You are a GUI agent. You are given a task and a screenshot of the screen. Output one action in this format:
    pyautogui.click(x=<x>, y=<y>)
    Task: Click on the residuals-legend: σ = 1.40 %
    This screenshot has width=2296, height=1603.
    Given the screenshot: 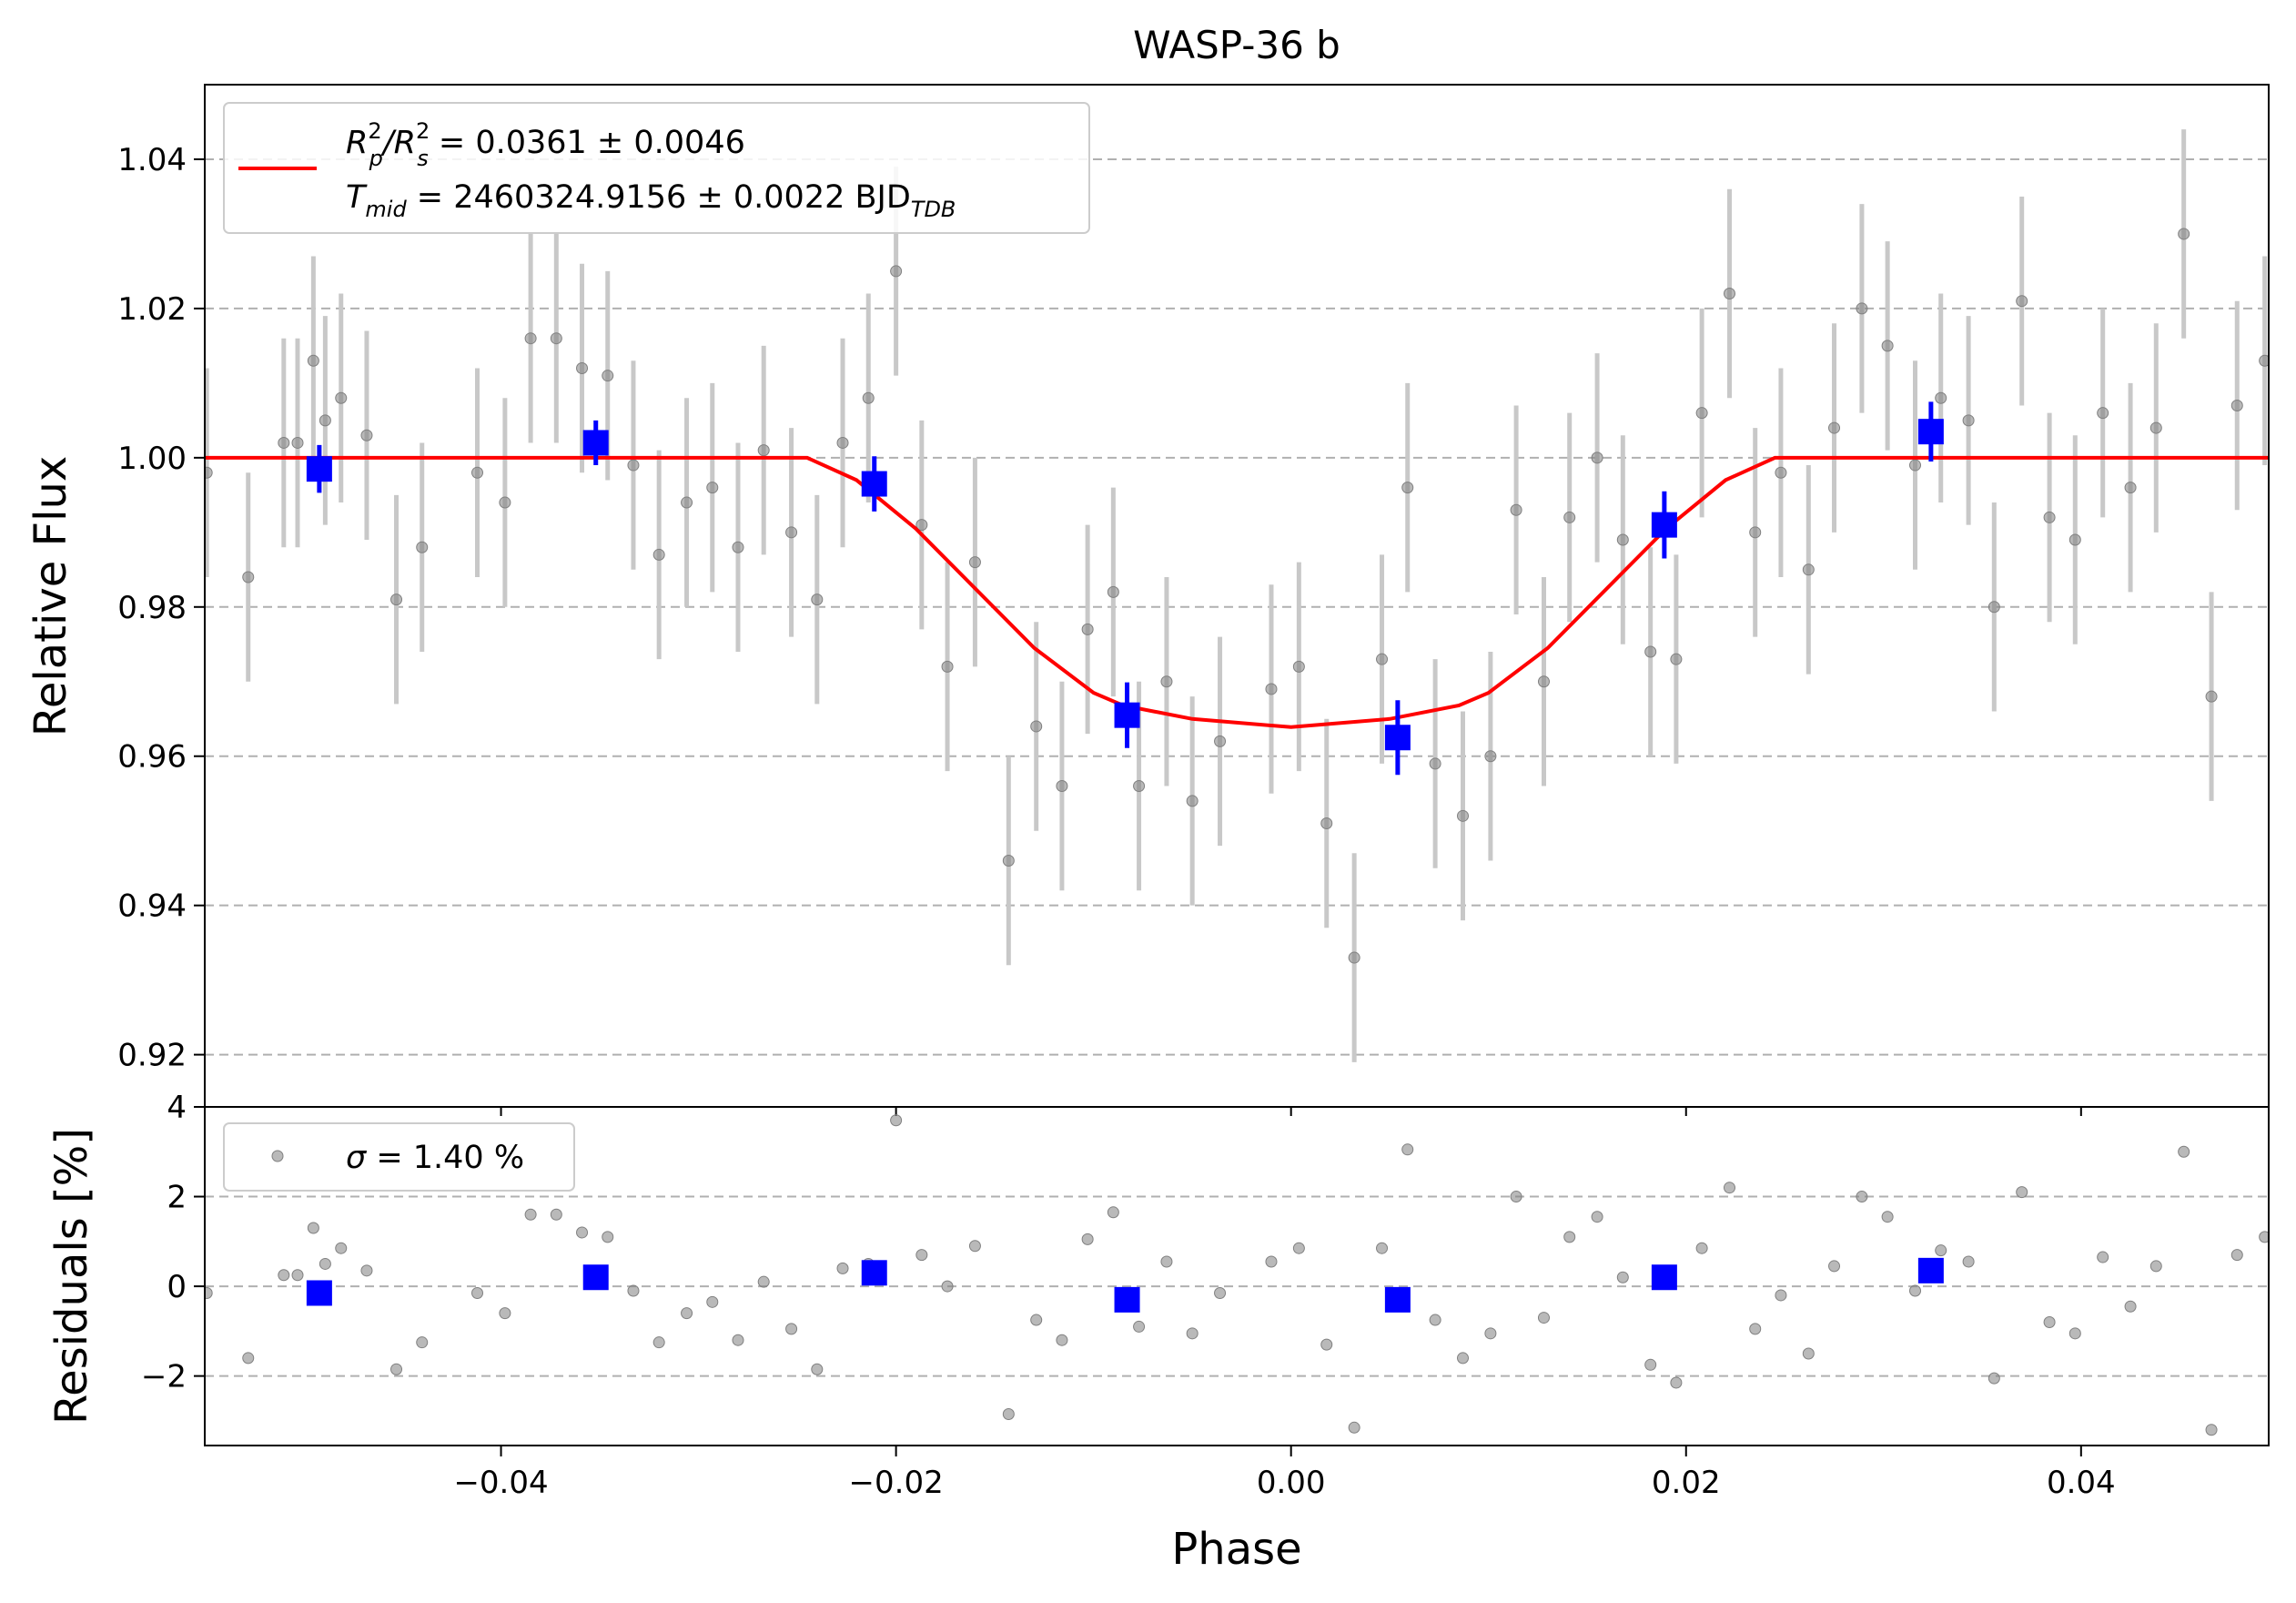 What is the action you would take?
    pyautogui.click(x=399, y=1157)
    